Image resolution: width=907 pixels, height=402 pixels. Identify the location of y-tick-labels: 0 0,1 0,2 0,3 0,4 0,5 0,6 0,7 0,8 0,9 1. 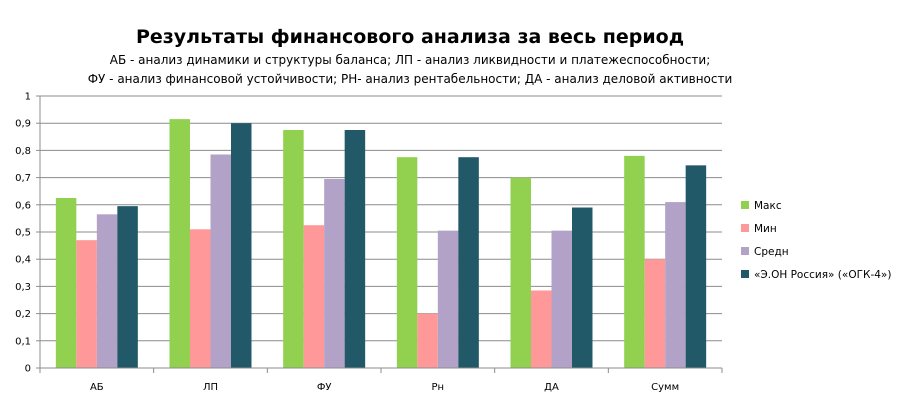
(23, 233).